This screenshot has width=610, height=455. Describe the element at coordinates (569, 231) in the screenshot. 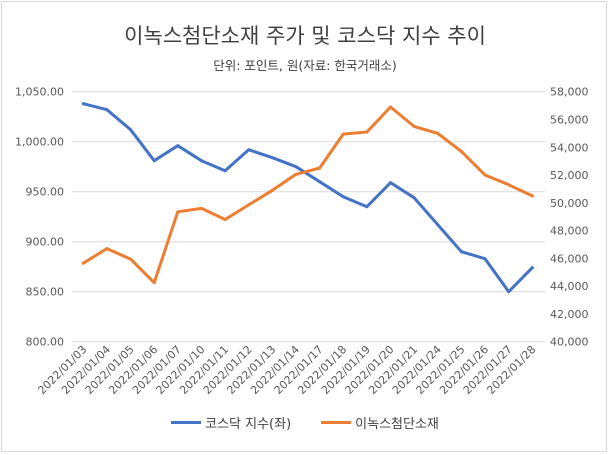

I see `right-axis-tick-label: 48,000` at that location.